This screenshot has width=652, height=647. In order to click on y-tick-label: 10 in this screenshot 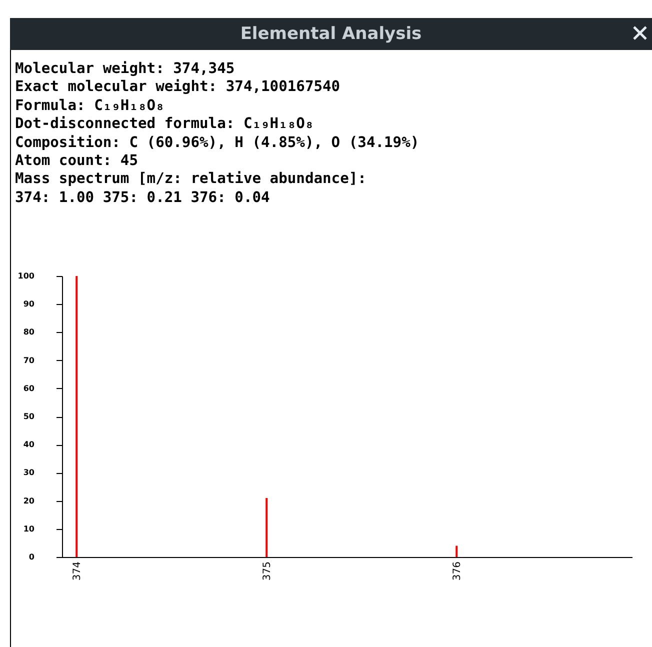, I will do `click(29, 529)`.